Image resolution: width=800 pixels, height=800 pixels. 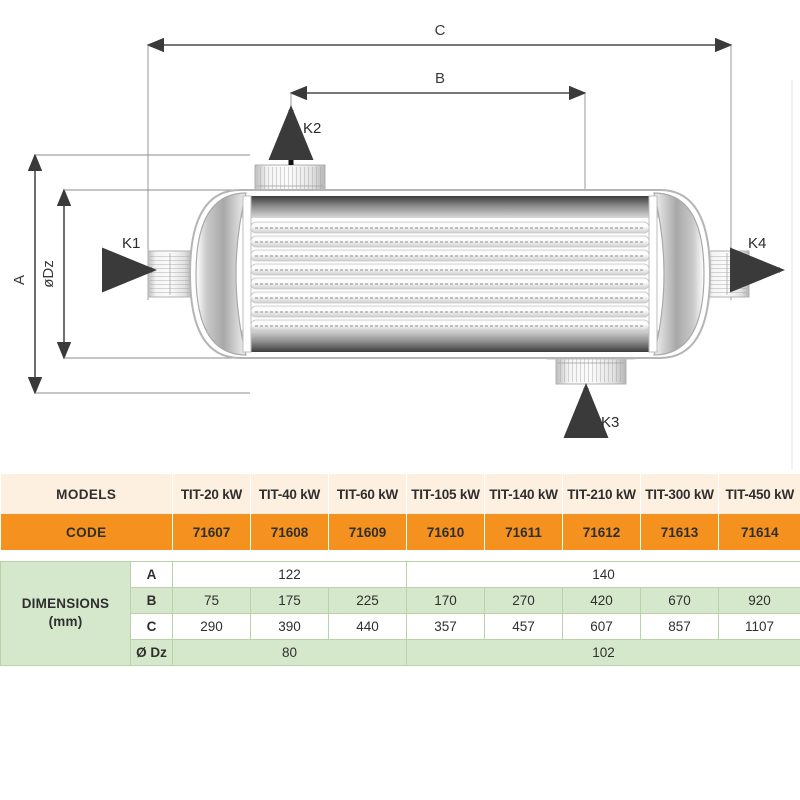 What do you see at coordinates (523, 494) in the screenshot?
I see `model-header-cell: TIT-140 kW` at bounding box center [523, 494].